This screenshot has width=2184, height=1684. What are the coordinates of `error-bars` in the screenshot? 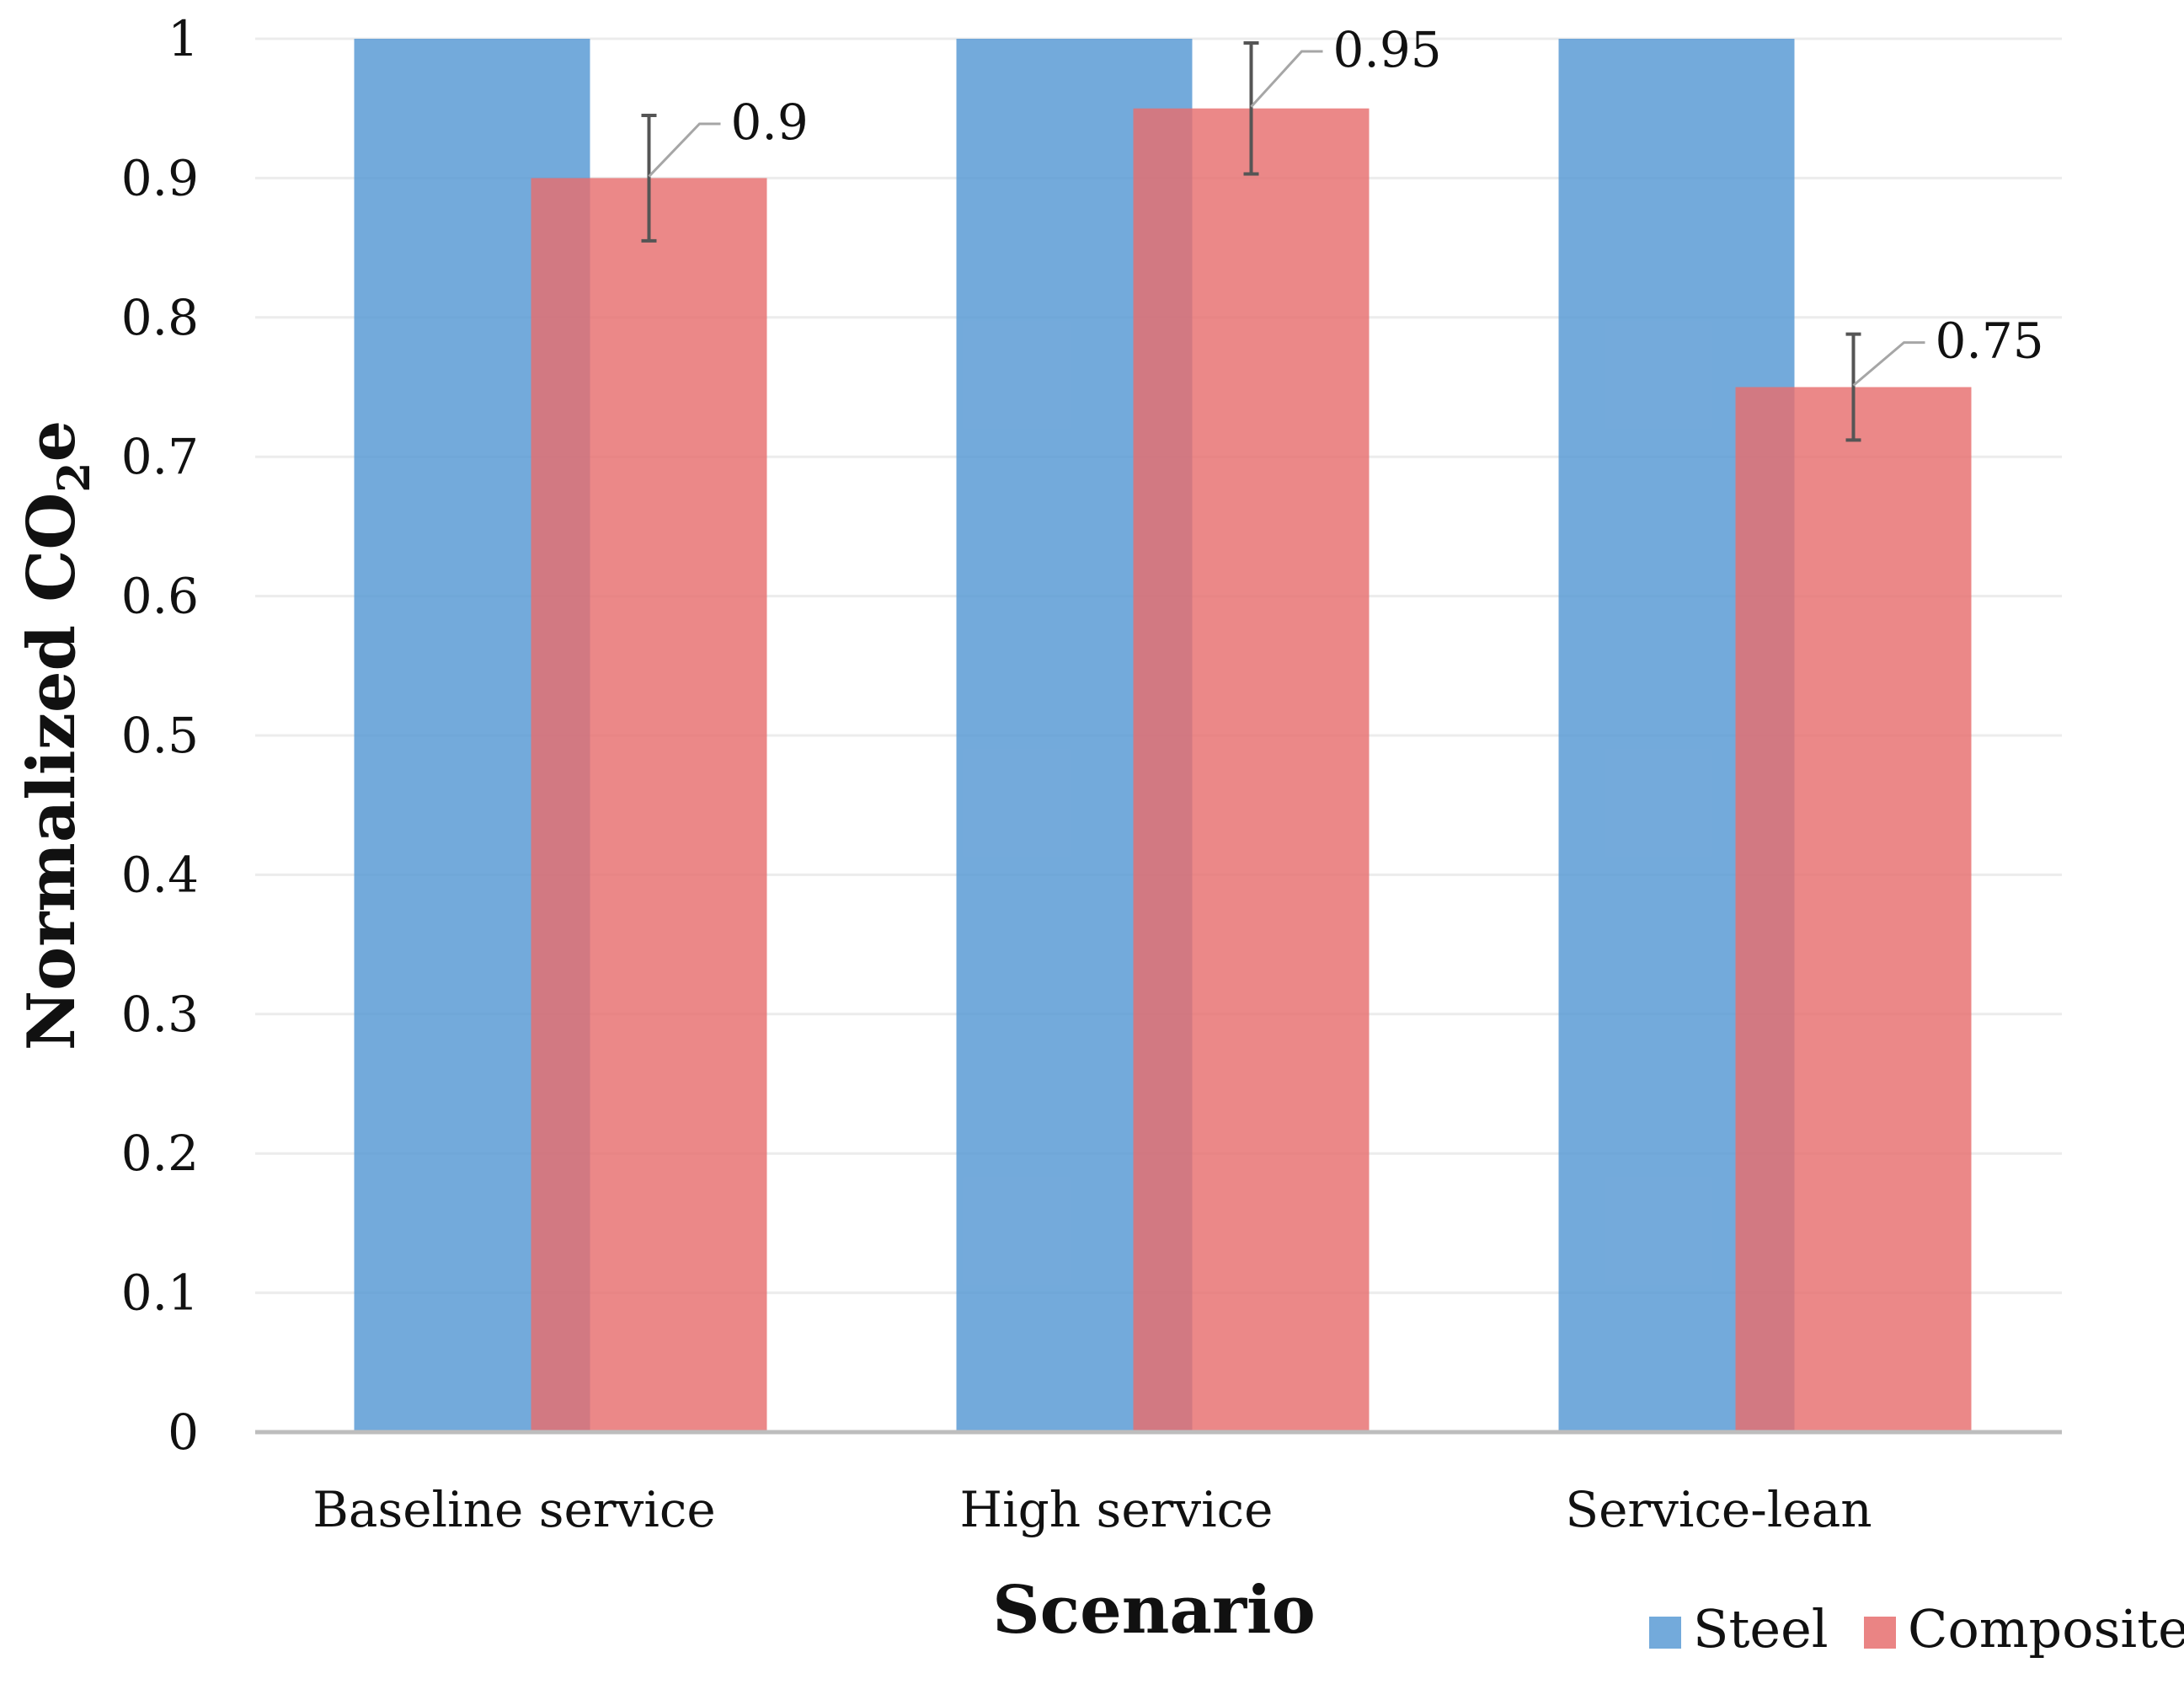 It's located at (1251, 241).